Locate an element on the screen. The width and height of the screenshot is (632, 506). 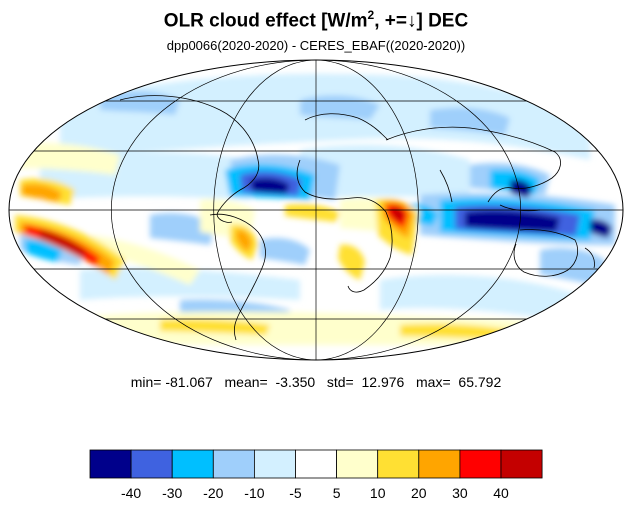
colorbar-label: 40 is located at coordinates (501, 493).